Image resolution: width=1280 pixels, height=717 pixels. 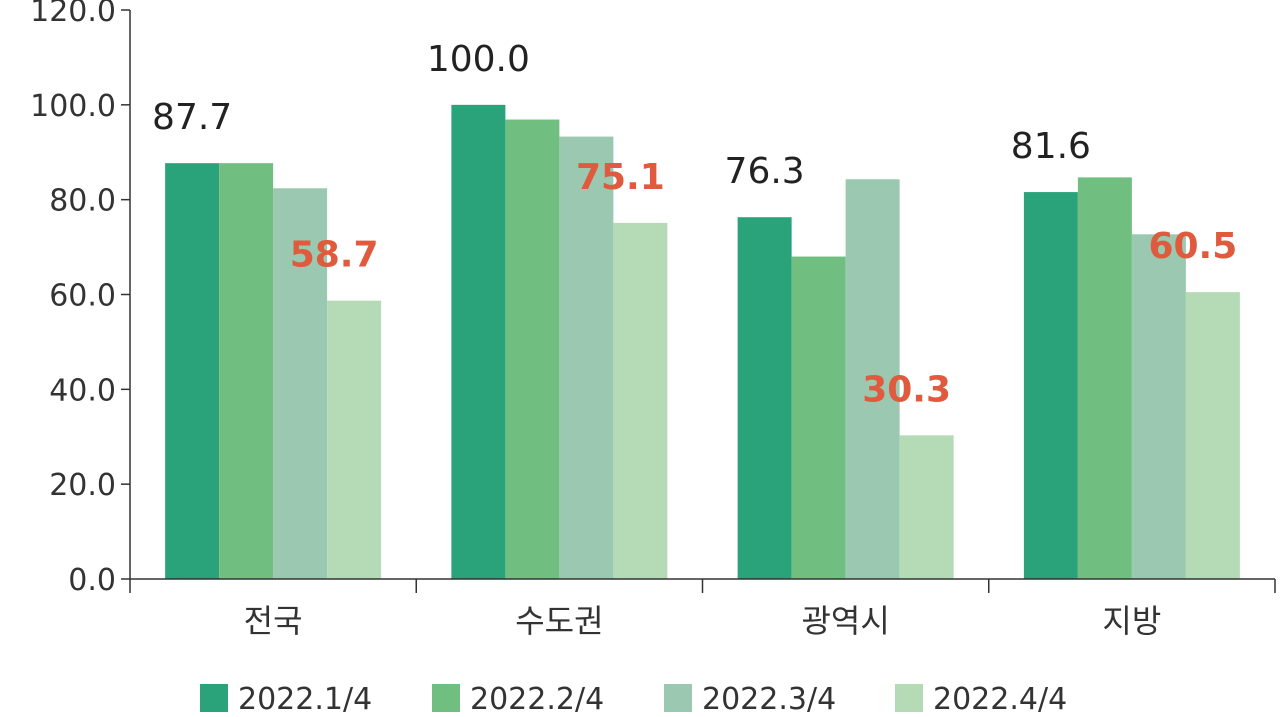 What do you see at coordinates (305, 699) in the screenshot?
I see `legend-label: 2022.1/4` at bounding box center [305, 699].